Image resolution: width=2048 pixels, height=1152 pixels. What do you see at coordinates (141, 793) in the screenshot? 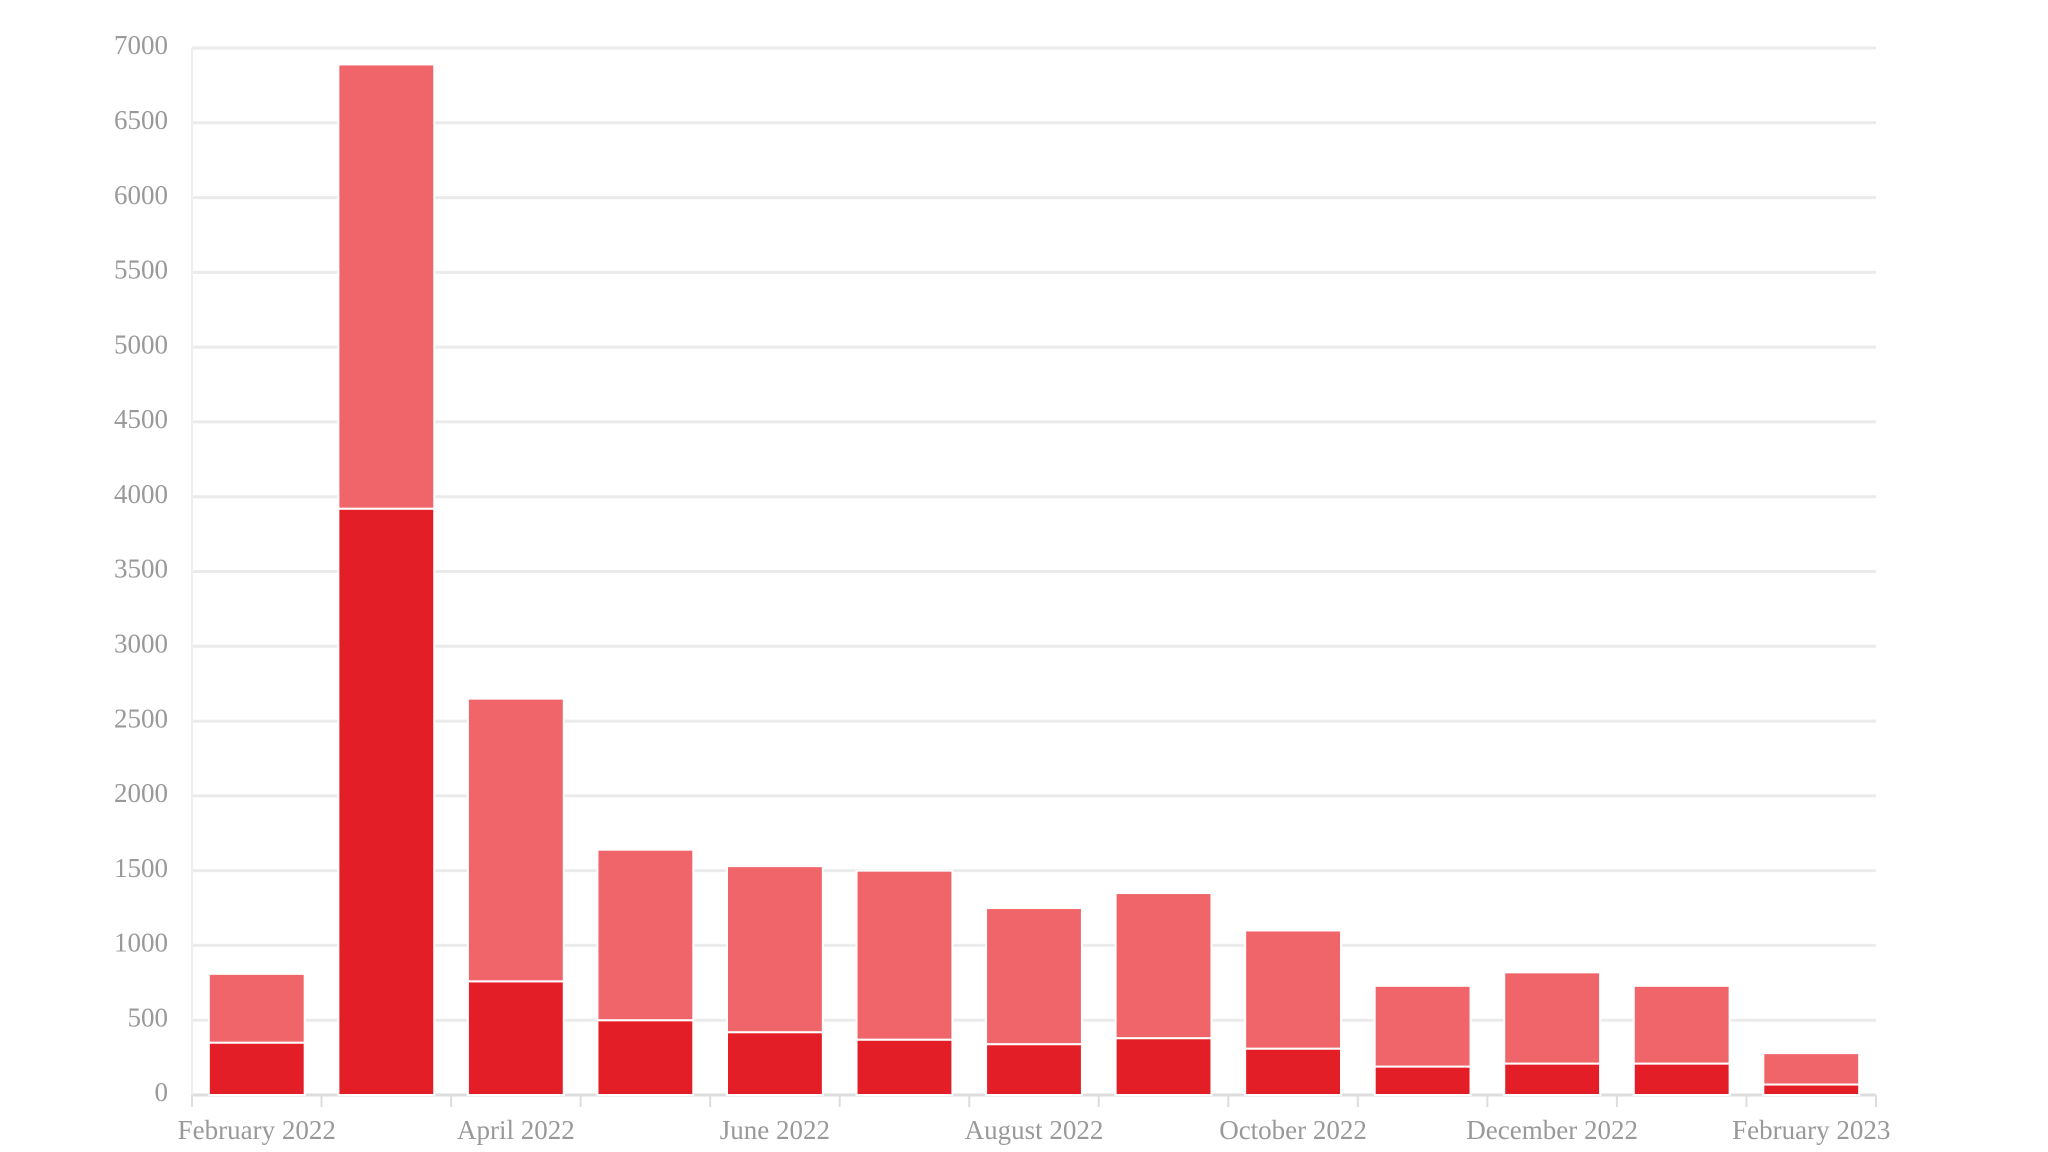
I see `y-tick-label: 2000` at bounding box center [141, 793].